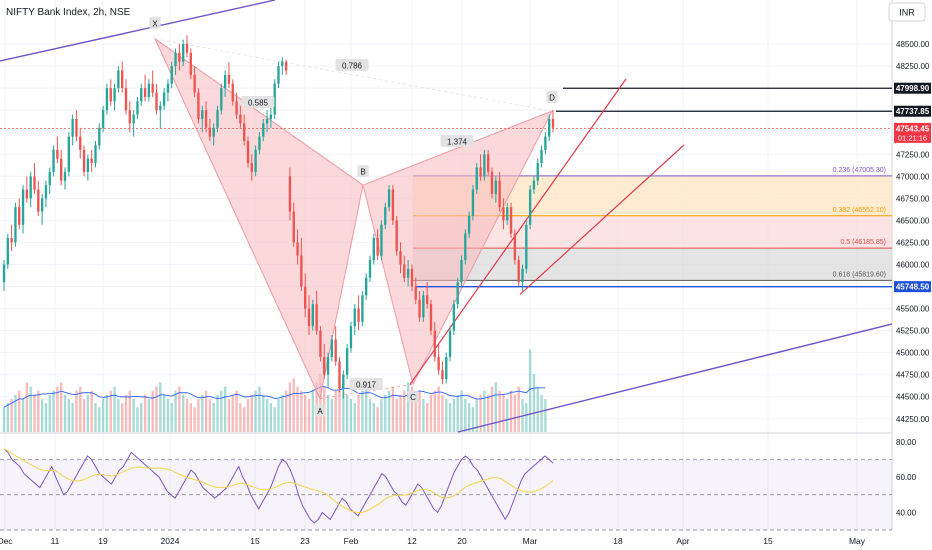 The image size is (932, 550). Describe the element at coordinates (274, 397) in the screenshot. I see `volume-ma-line` at that location.